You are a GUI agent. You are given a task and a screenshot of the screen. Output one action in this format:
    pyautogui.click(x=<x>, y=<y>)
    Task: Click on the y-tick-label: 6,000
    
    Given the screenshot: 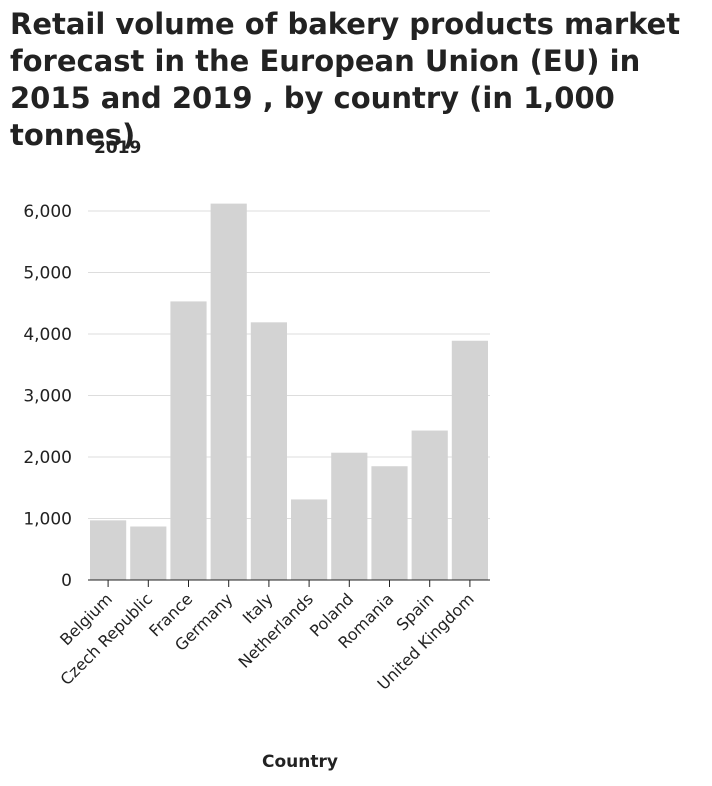 What is the action you would take?
    pyautogui.click(x=47, y=212)
    